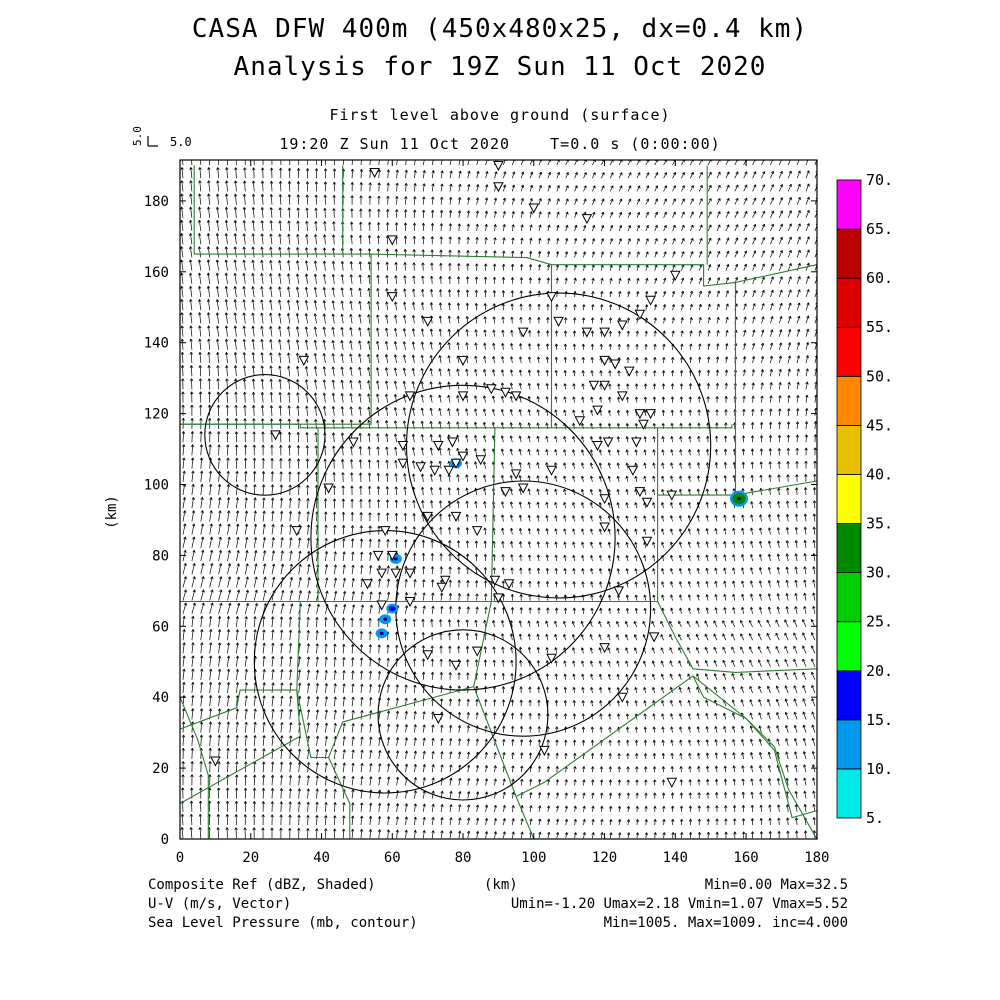 The height and width of the screenshot is (1000, 1000). Describe the element at coordinates (875, 818) in the screenshot. I see `colorbar-label-0: 5.` at that location.